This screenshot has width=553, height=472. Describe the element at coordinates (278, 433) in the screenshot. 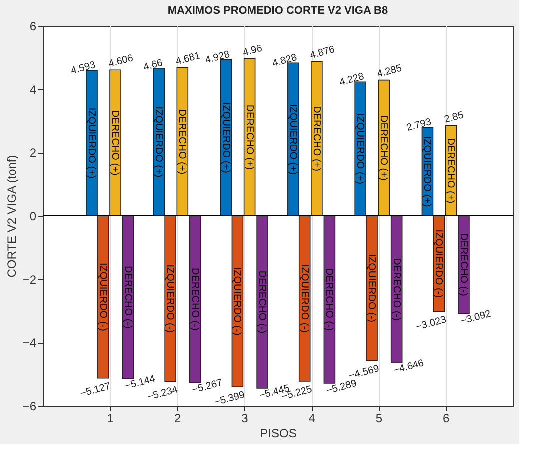

I see `x-axis-title: PISOS` at that location.